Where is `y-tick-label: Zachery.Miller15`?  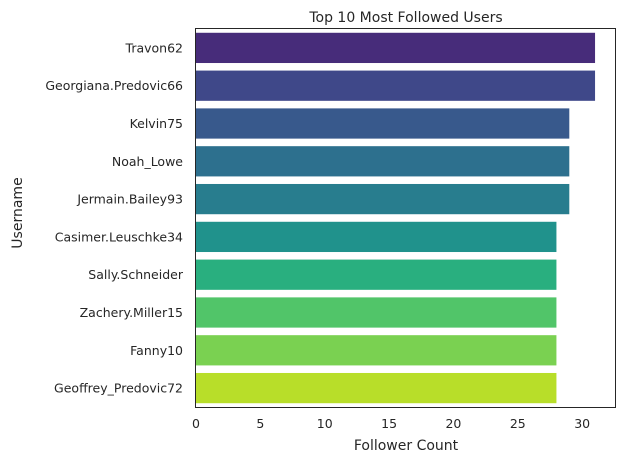 y-tick-label: Zachery.Miller15 is located at coordinates (131, 312).